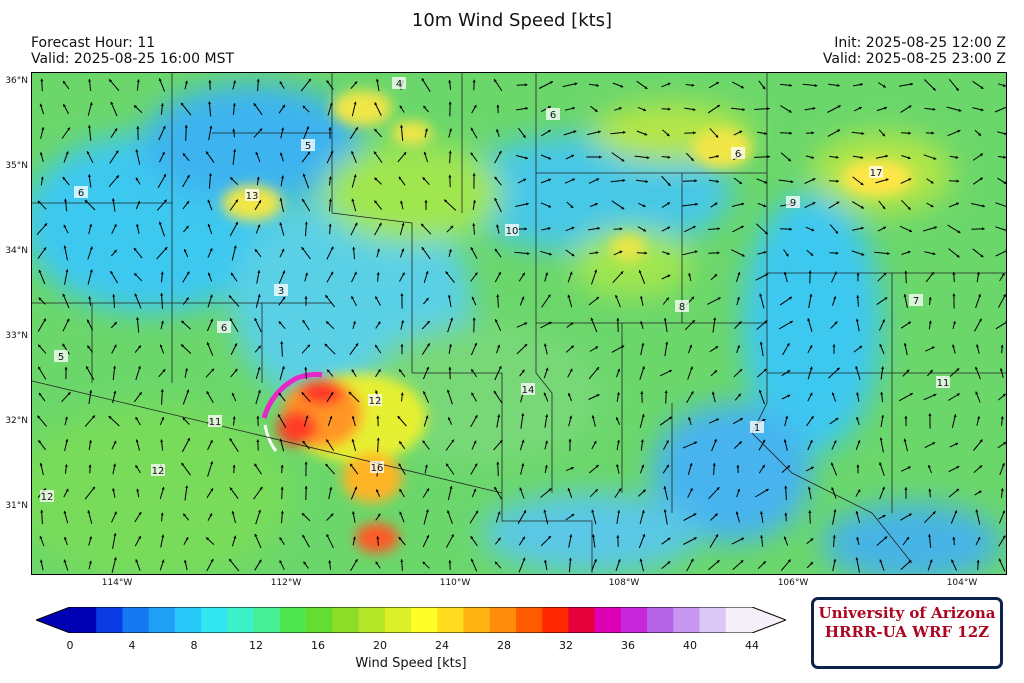  Describe the element at coordinates (916, 301) in the screenshot. I see `station-value: 7` at that location.